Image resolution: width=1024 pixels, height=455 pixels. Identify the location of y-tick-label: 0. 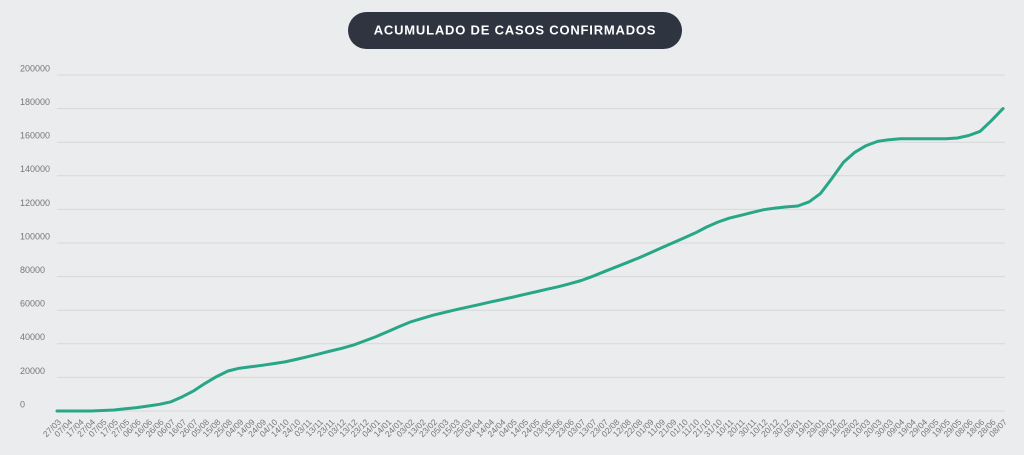
(22, 404).